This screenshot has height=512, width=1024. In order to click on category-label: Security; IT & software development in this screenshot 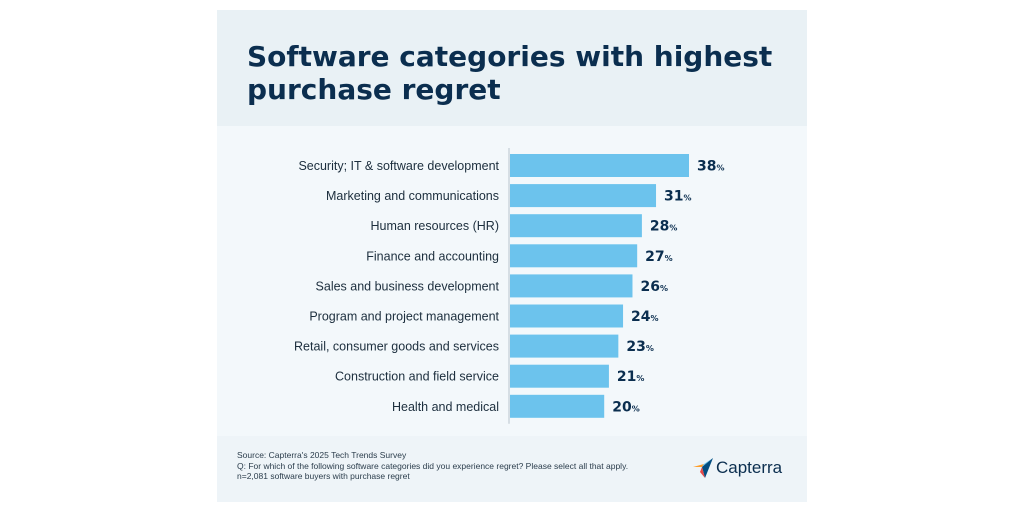, I will do `click(398, 166)`.